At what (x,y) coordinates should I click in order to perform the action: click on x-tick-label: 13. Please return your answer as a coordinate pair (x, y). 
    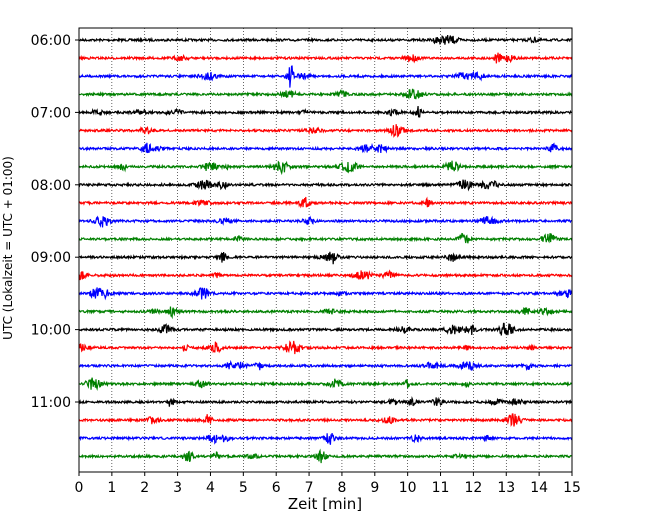
    Looking at the image, I should click on (506, 488).